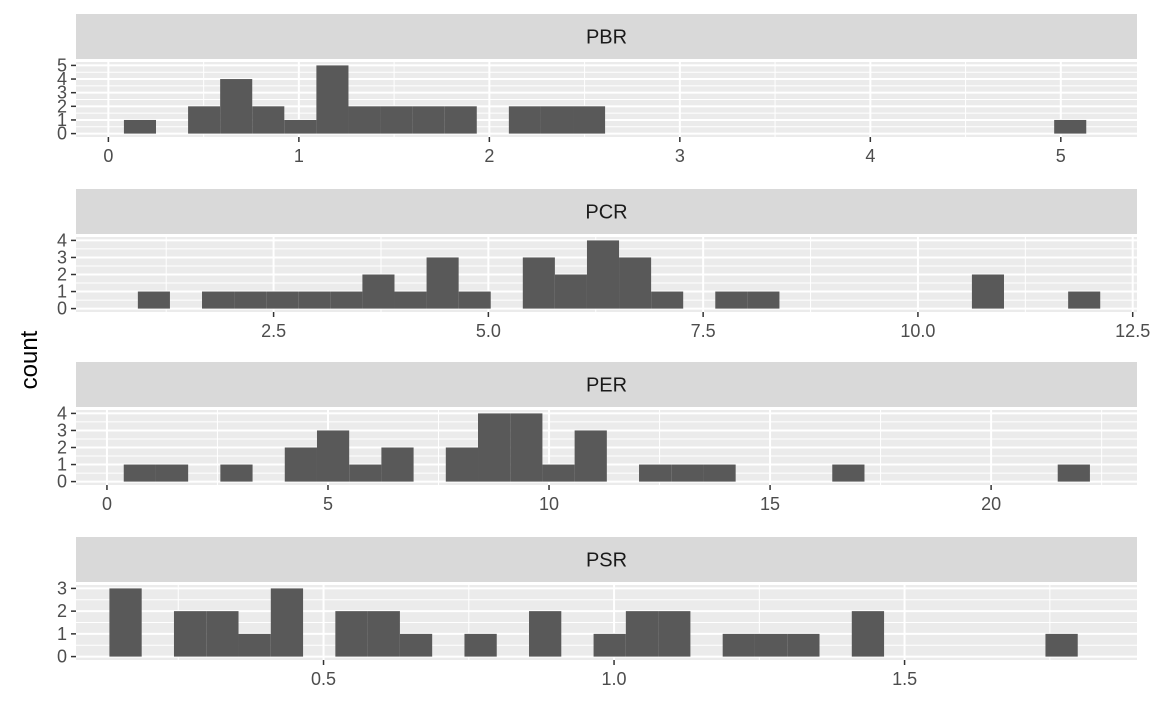 This screenshot has width=1152, height=711. I want to click on x-tick-label: 2.5, so click(273, 331).